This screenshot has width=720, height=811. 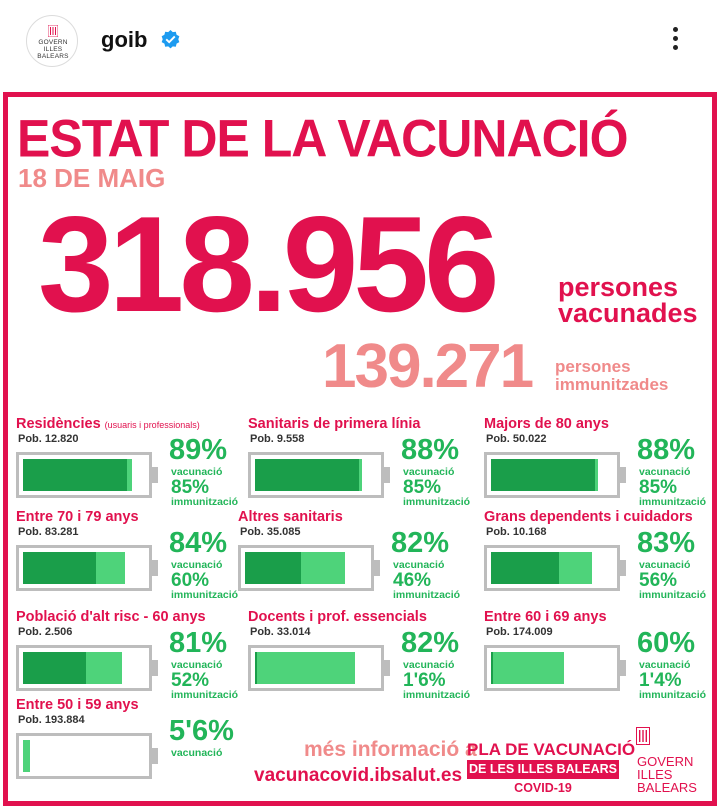 I want to click on plan-title: PLA DE VACUNACIÓ, so click(x=551, y=749).